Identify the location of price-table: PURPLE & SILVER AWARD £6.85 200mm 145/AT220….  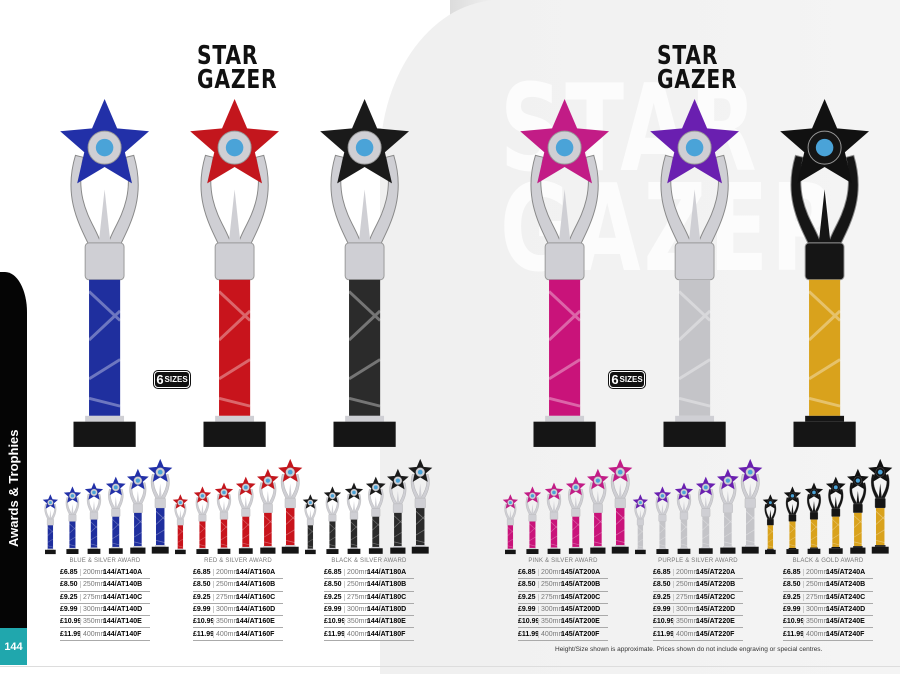
(698, 599).